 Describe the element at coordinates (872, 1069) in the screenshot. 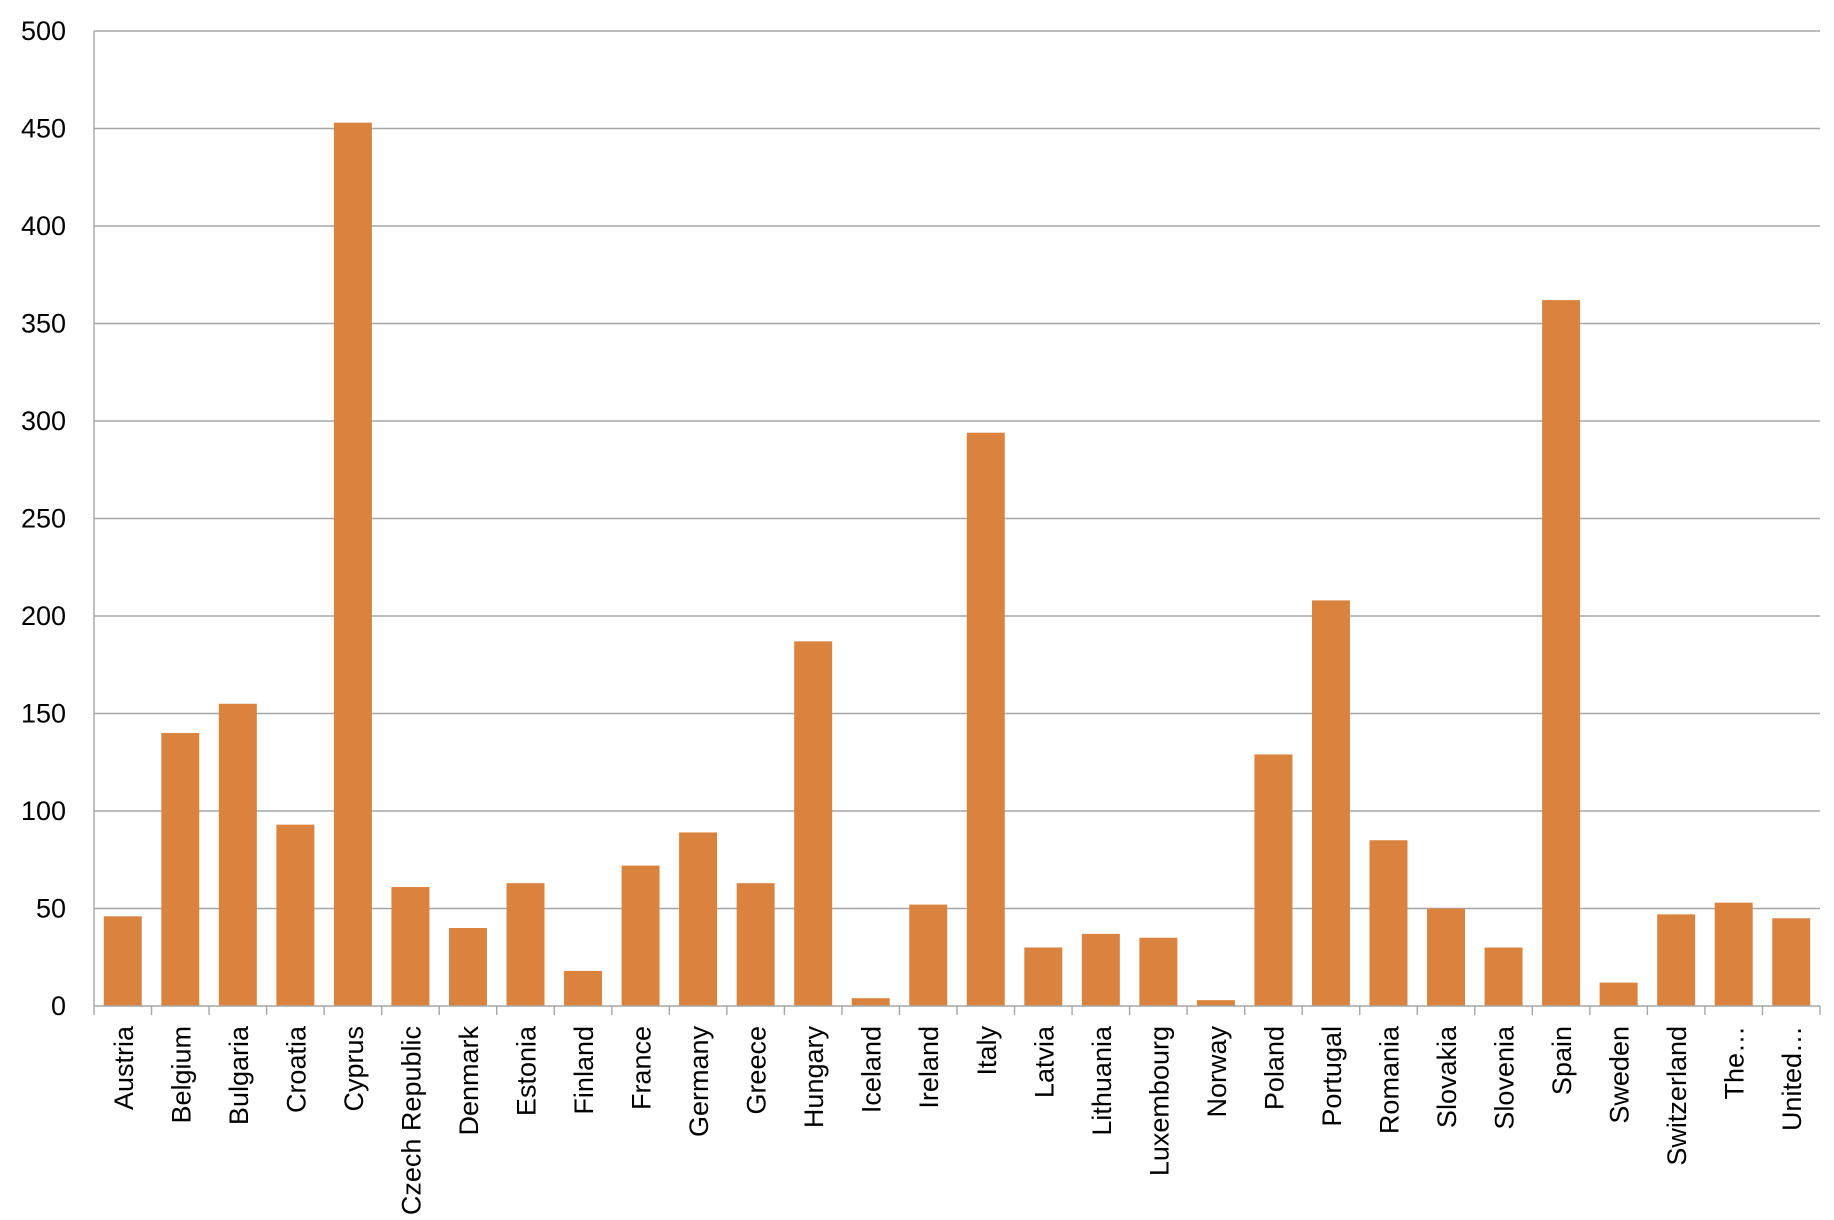

I see `x-tick-label: Iceland` at that location.